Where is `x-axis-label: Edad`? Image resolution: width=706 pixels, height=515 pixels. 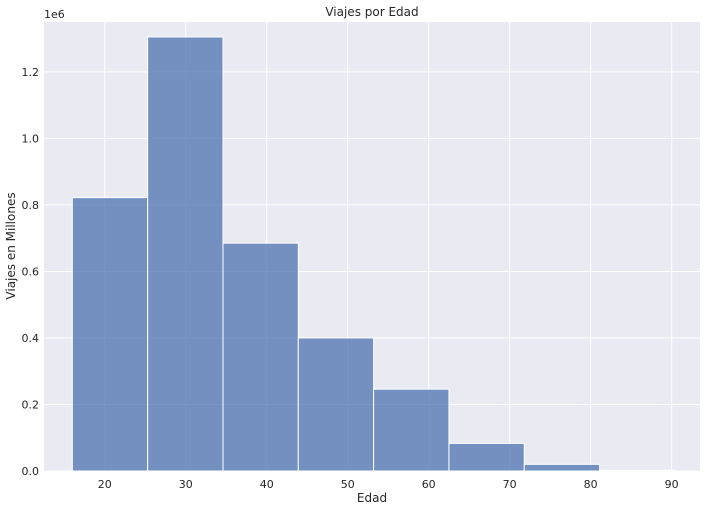
x-axis-label: Edad is located at coordinates (372, 498).